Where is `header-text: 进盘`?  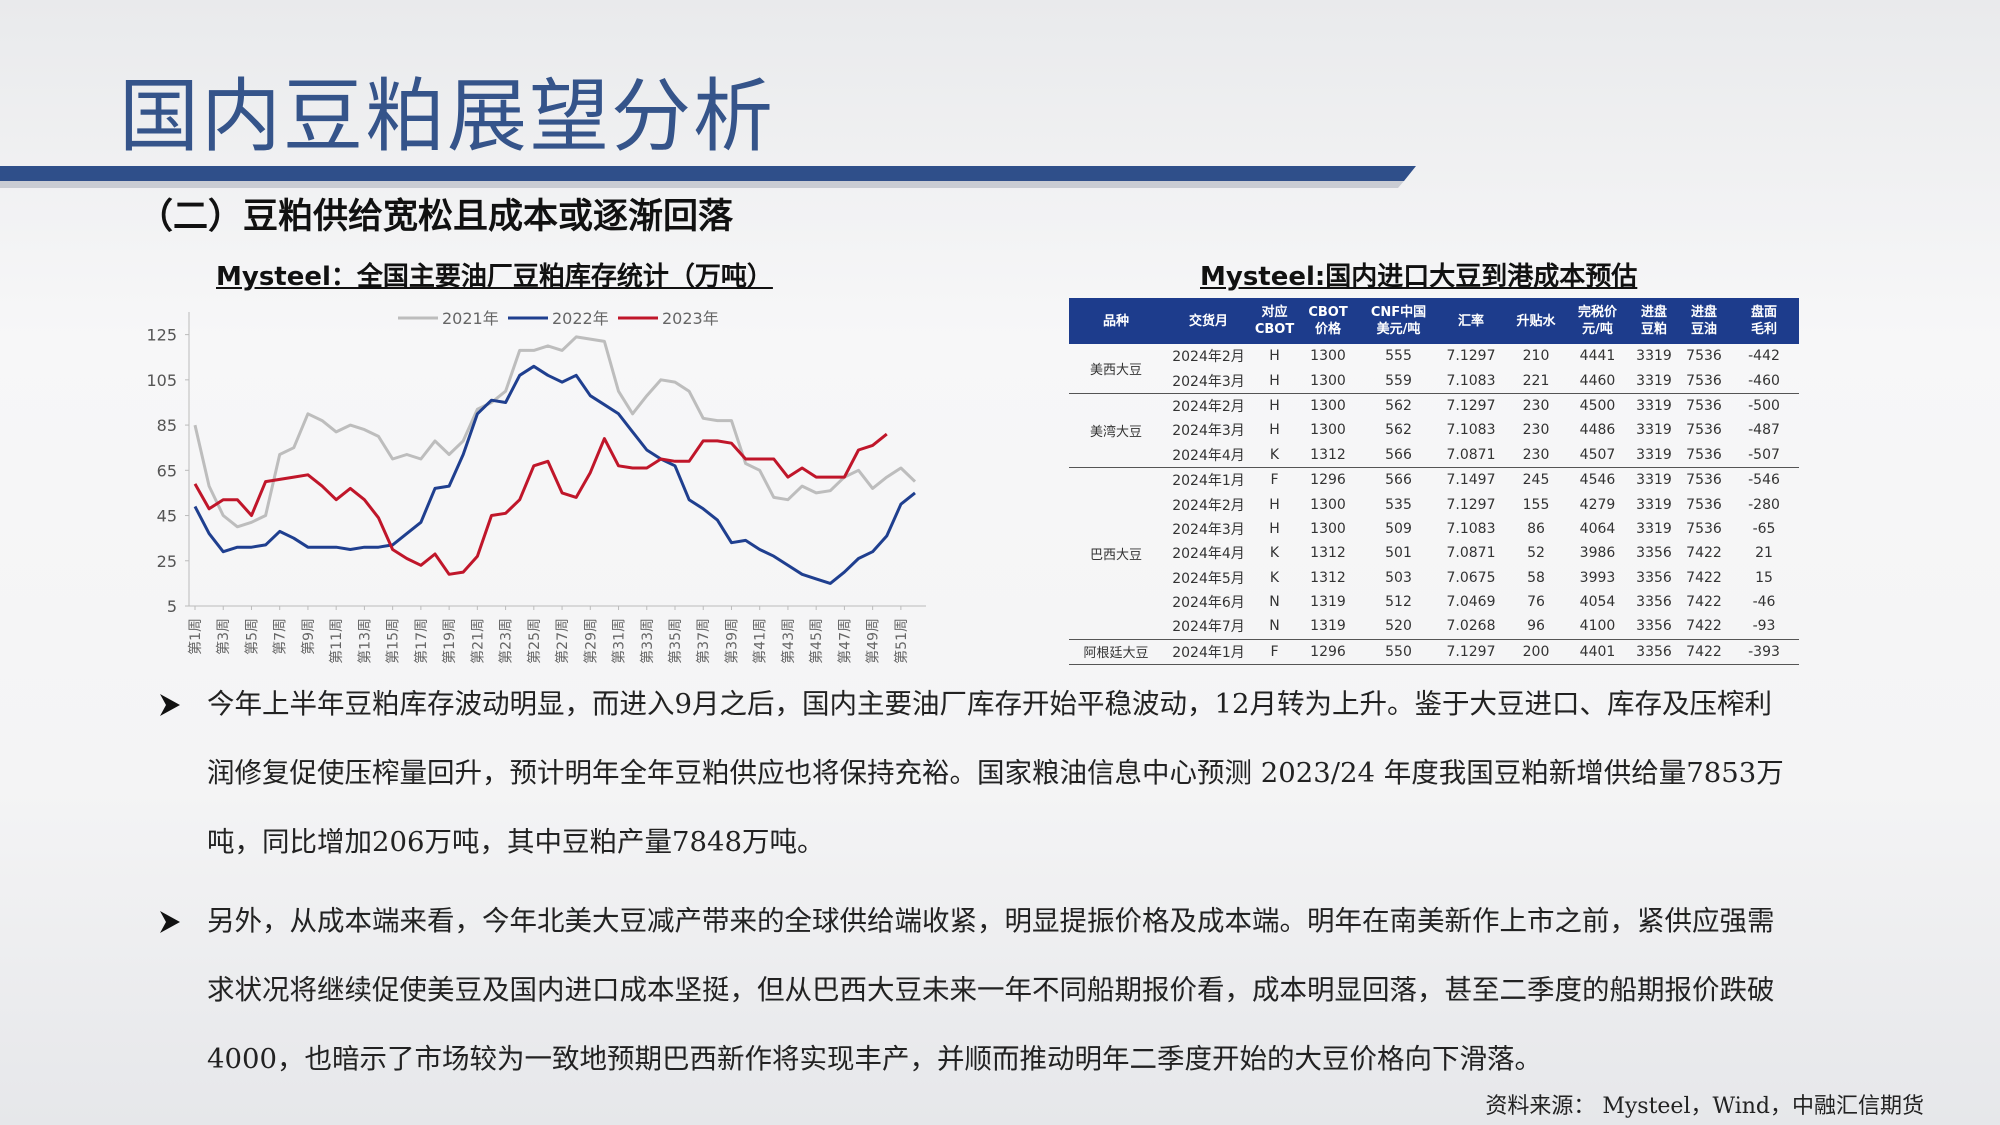
header-text: 进盘 is located at coordinates (1703, 312).